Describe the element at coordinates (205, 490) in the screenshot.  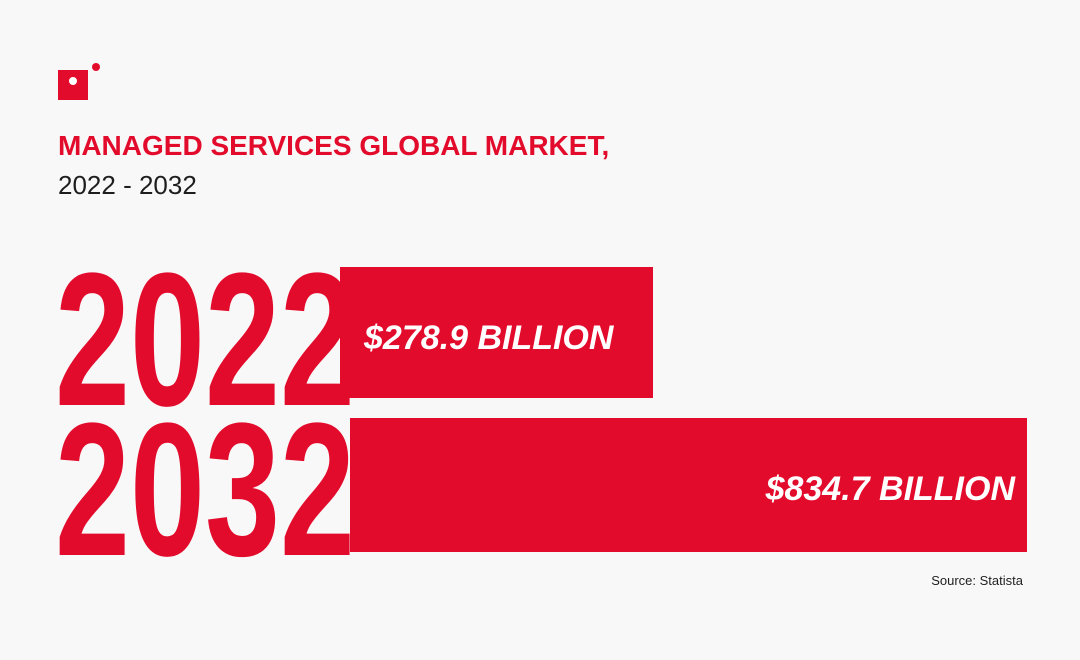
I see `year: 2032` at that location.